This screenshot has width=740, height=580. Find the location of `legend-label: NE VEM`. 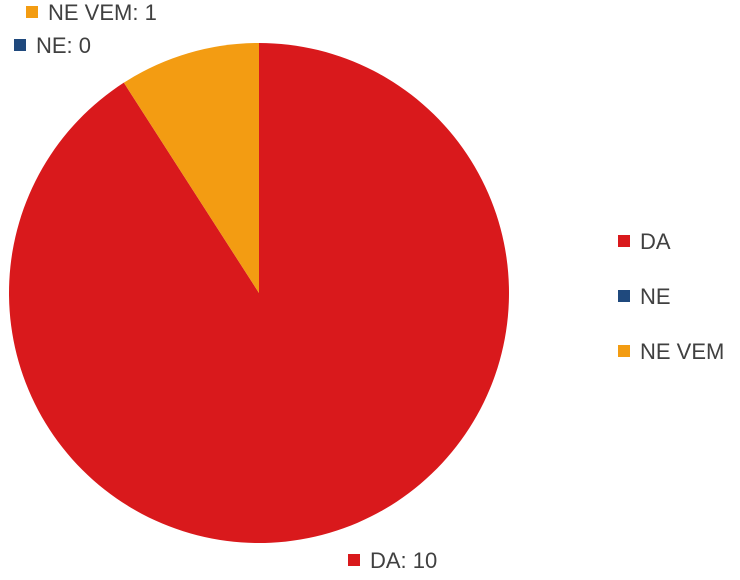

legend-label: NE VEM is located at coordinates (682, 351).